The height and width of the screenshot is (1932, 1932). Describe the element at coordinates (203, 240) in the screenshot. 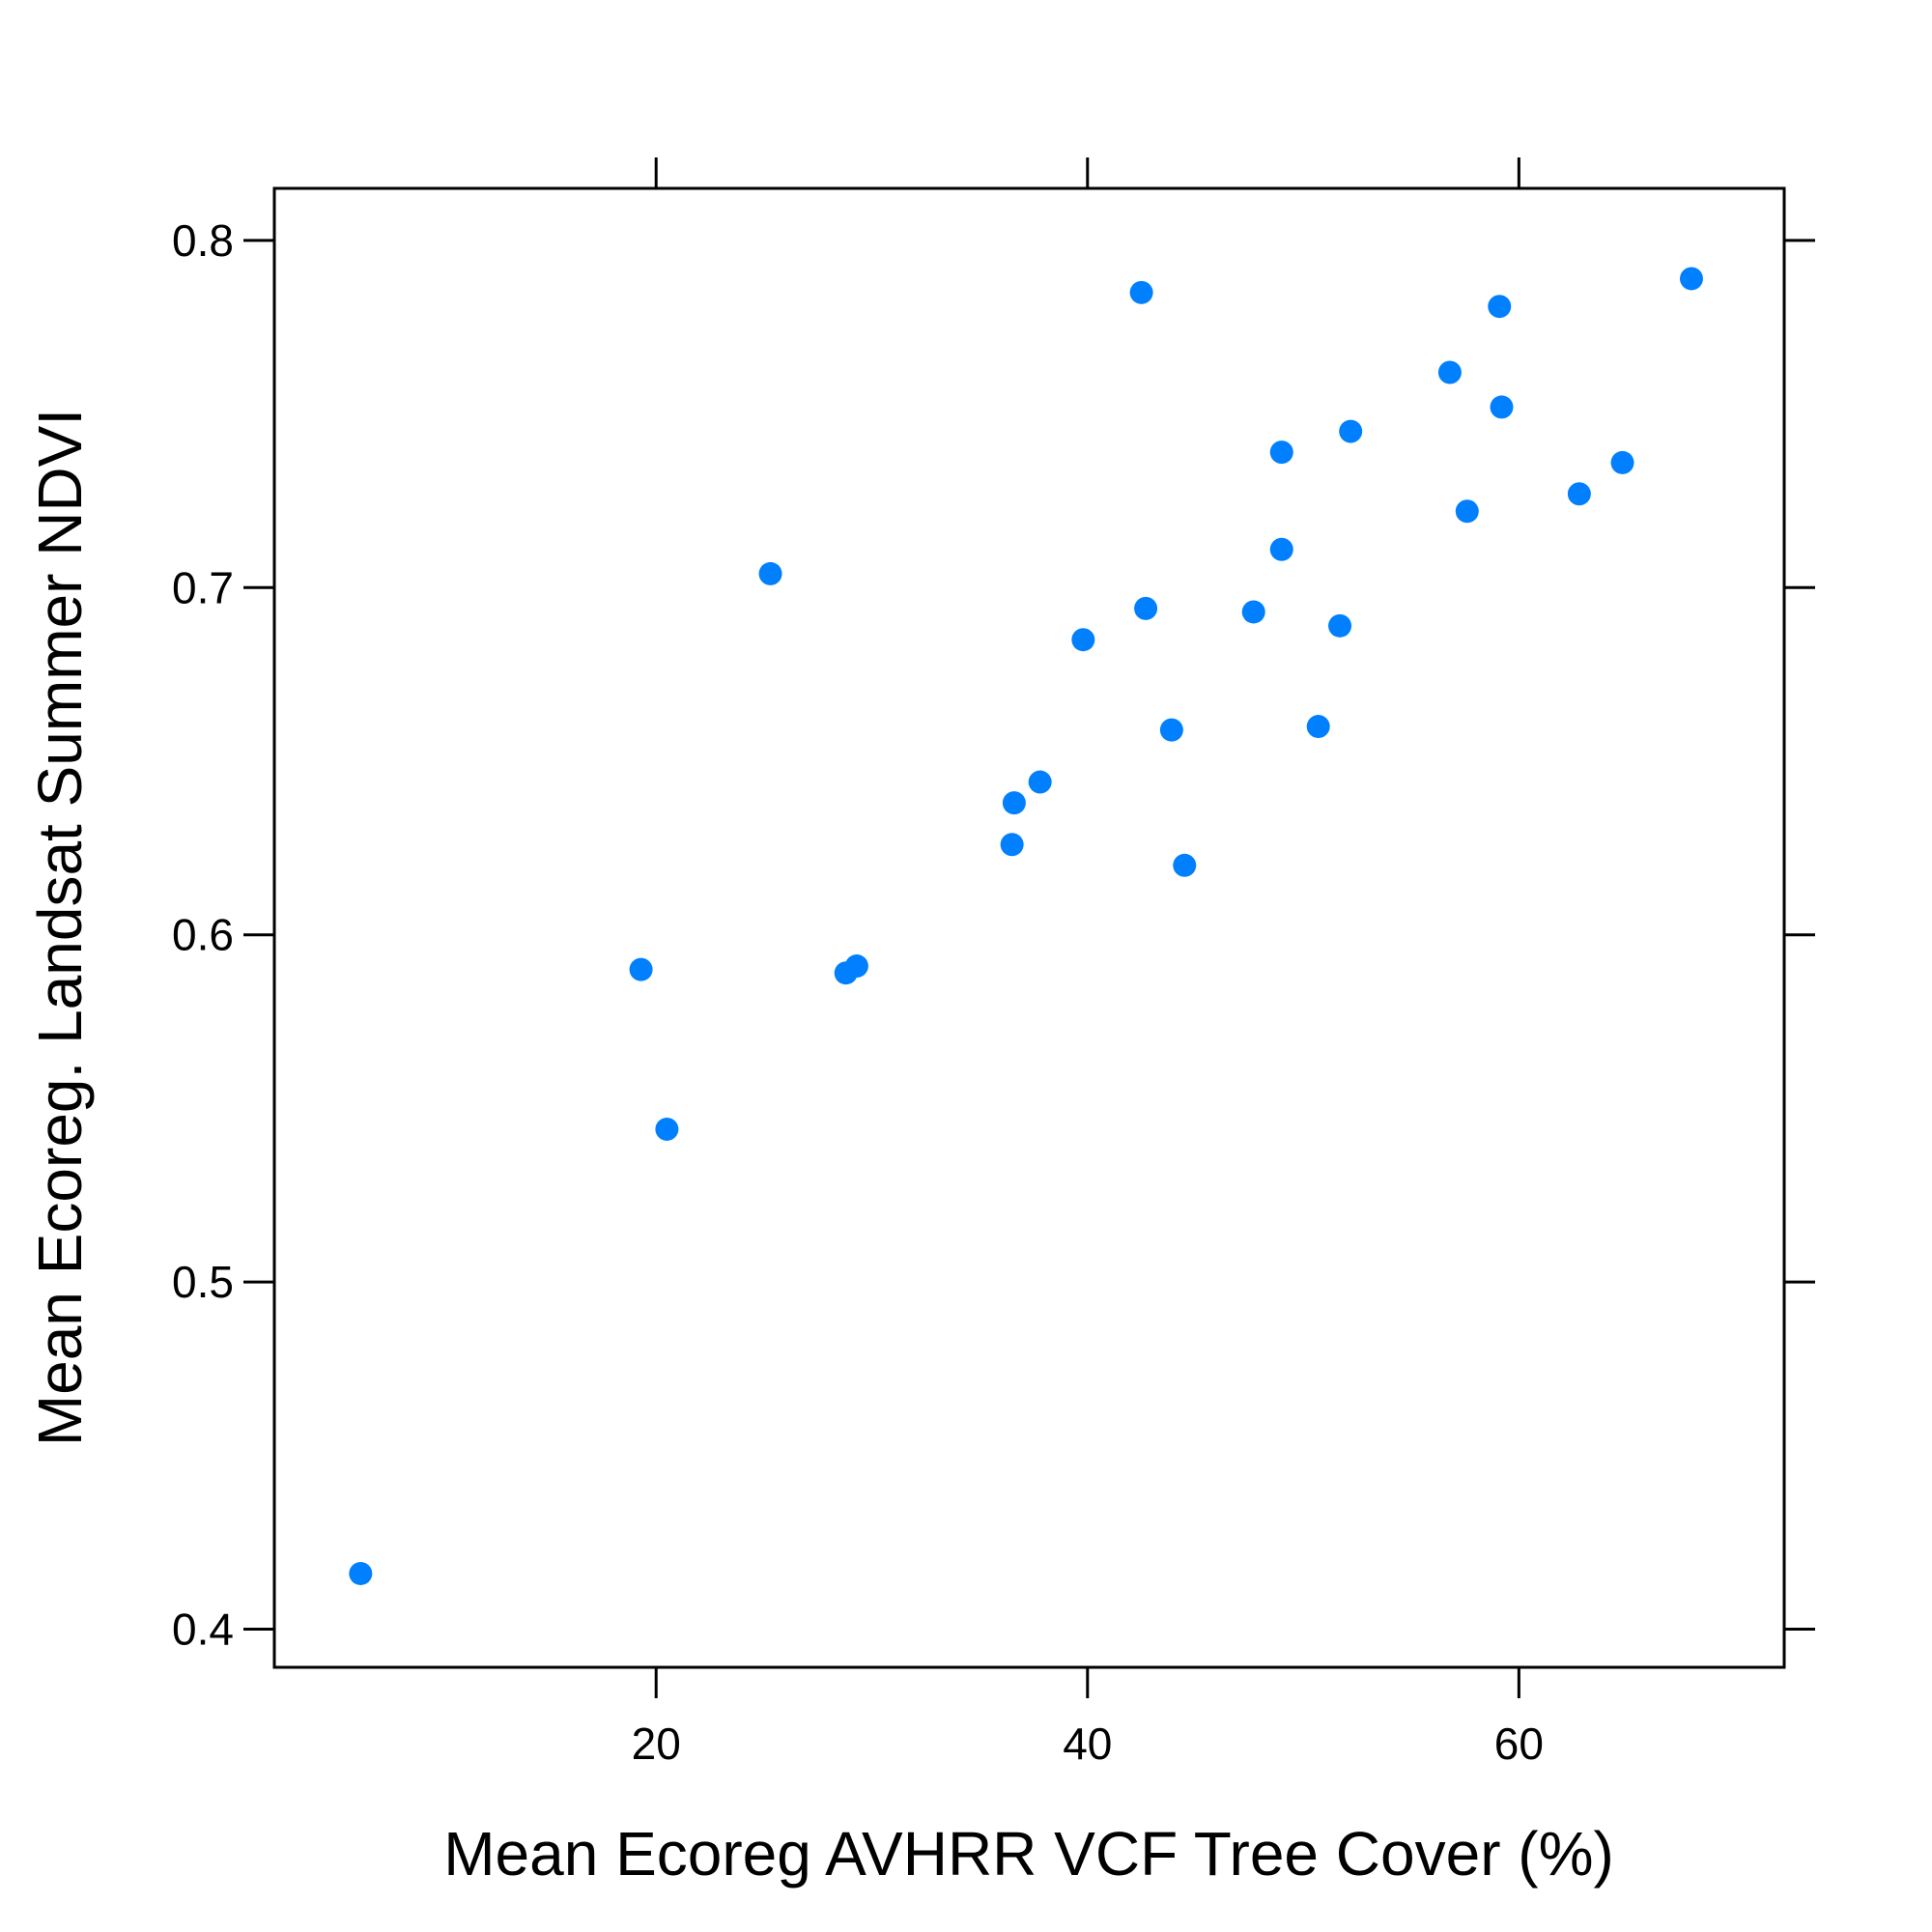

I see `y-tick-label: 0.8` at that location.